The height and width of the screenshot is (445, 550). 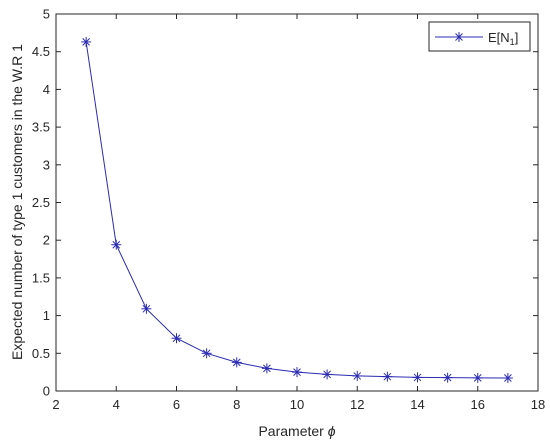 I want to click on x-tick-label: 8, so click(x=236, y=404).